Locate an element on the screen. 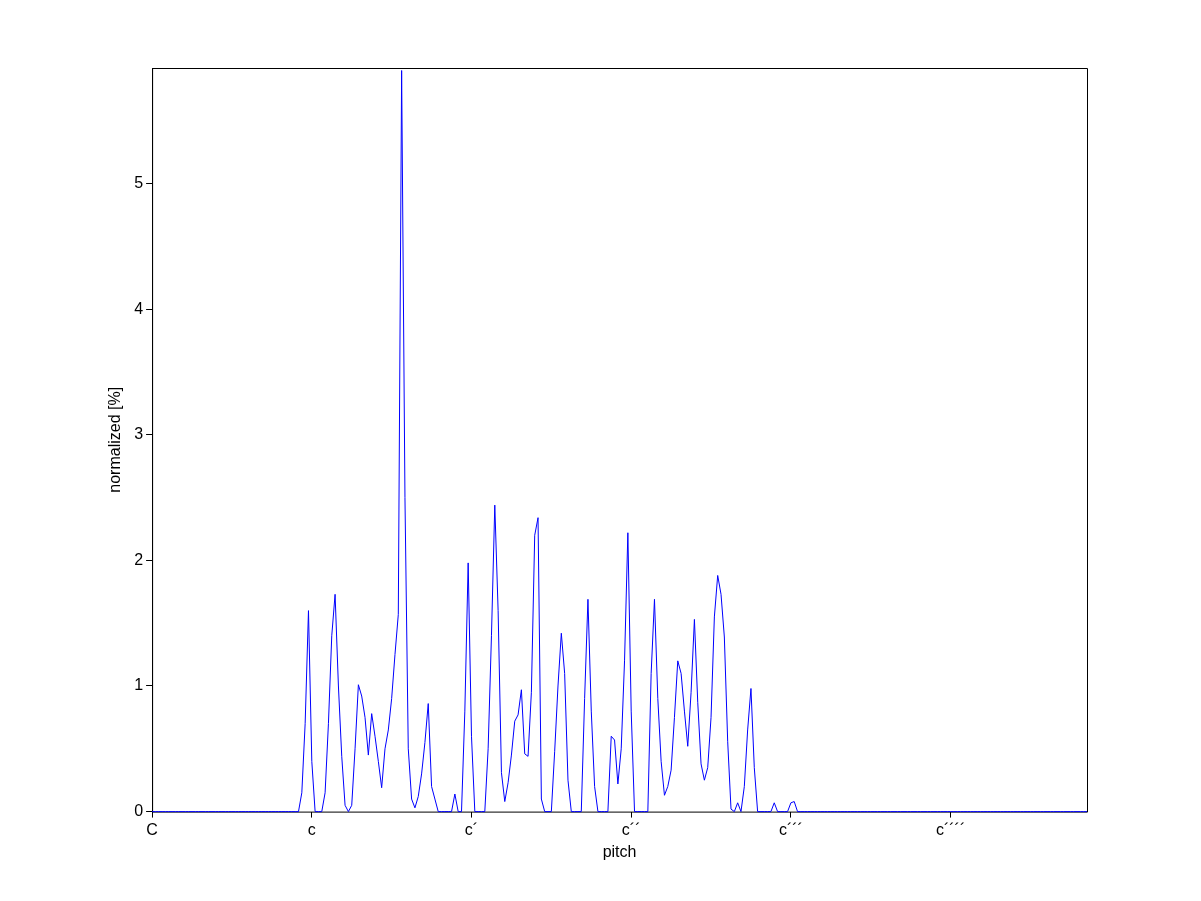 This screenshot has width=1201, height=901. x-tick-label: C is located at coordinates (152, 829).